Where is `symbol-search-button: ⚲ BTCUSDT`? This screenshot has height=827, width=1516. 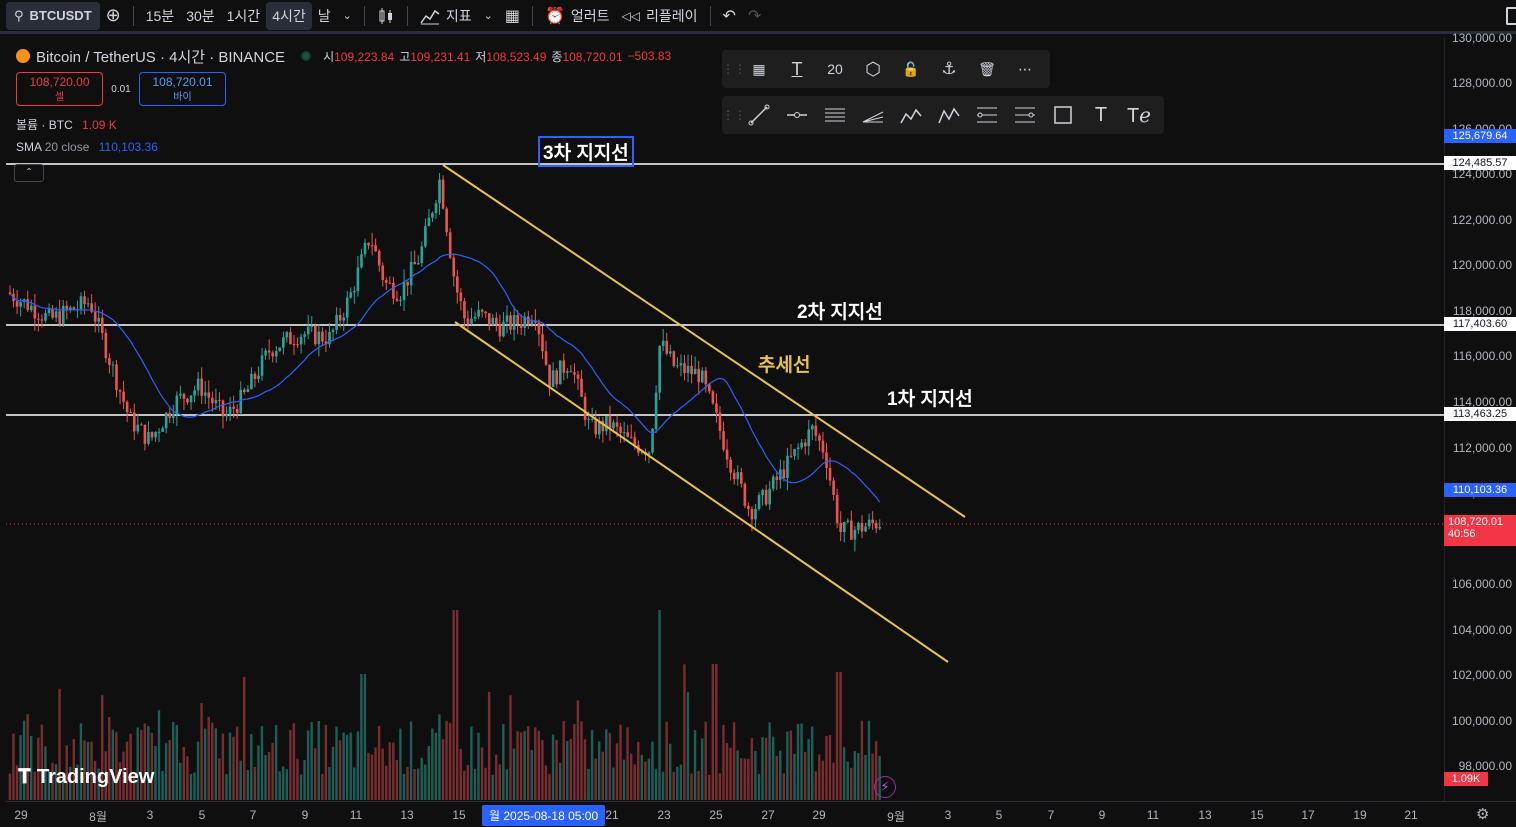
symbol-search-button: ⚲ BTCUSDT is located at coordinates (53, 15).